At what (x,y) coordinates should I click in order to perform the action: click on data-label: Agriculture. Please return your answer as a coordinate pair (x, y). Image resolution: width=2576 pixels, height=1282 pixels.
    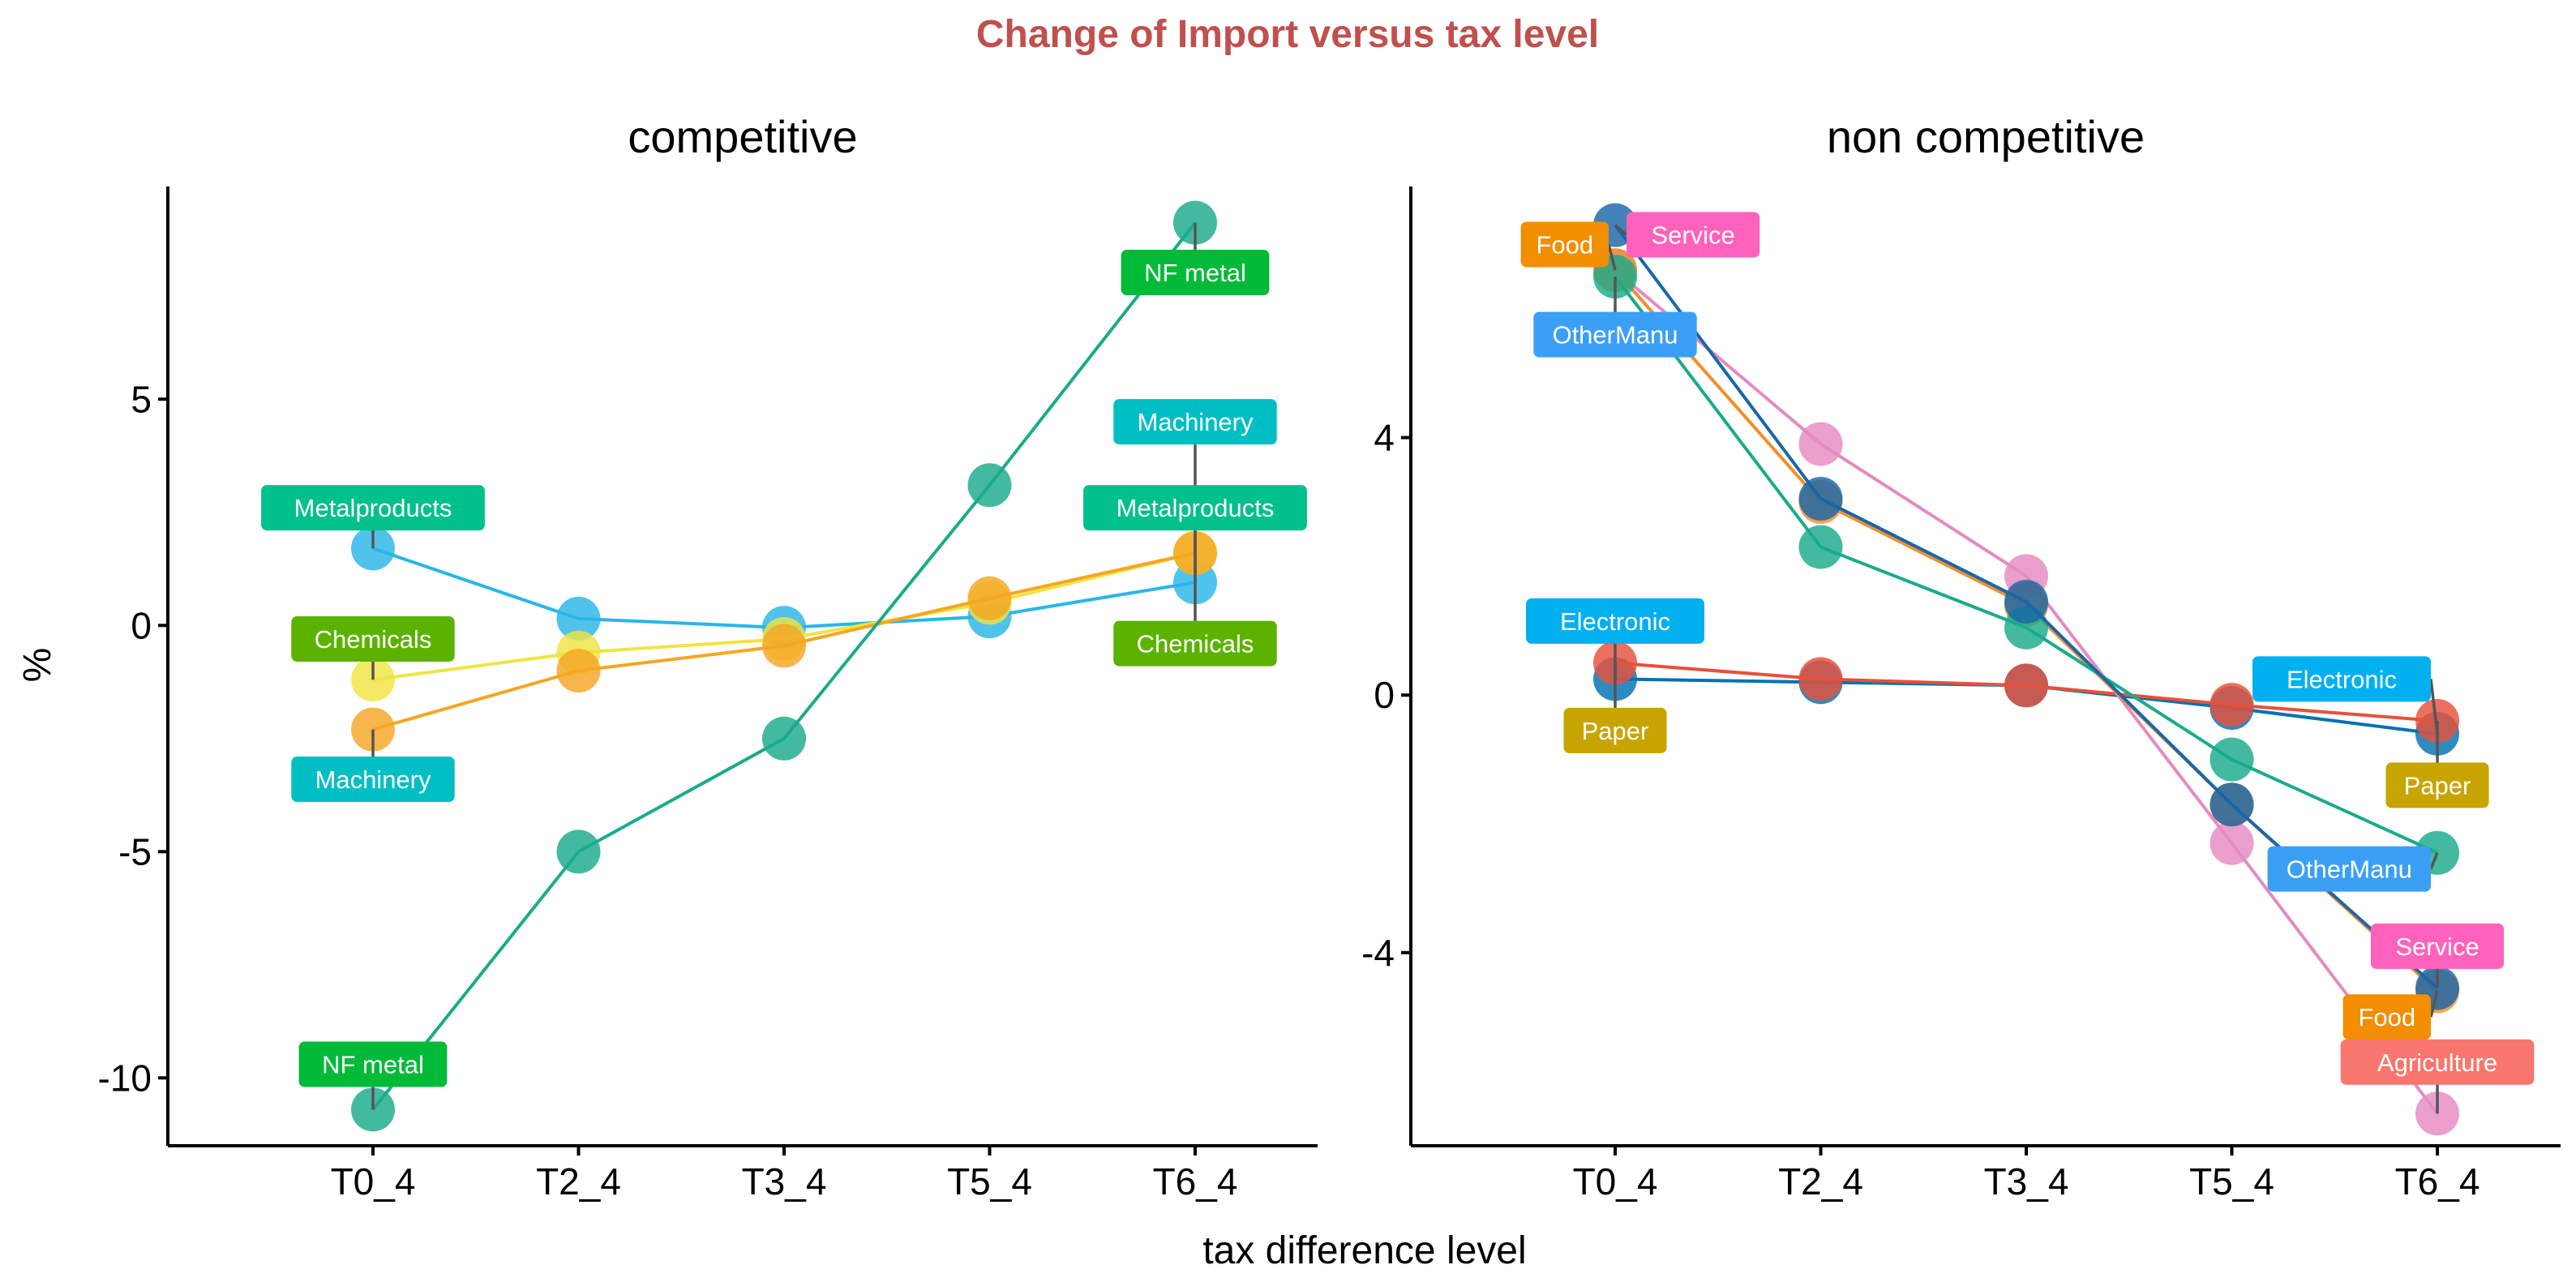
    Looking at the image, I should click on (2437, 1062).